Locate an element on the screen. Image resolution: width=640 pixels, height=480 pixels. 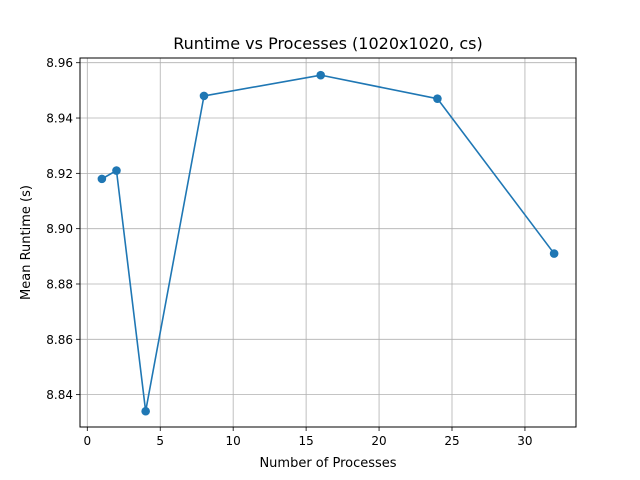
y-tick-label: 8.94 is located at coordinates (59, 119).